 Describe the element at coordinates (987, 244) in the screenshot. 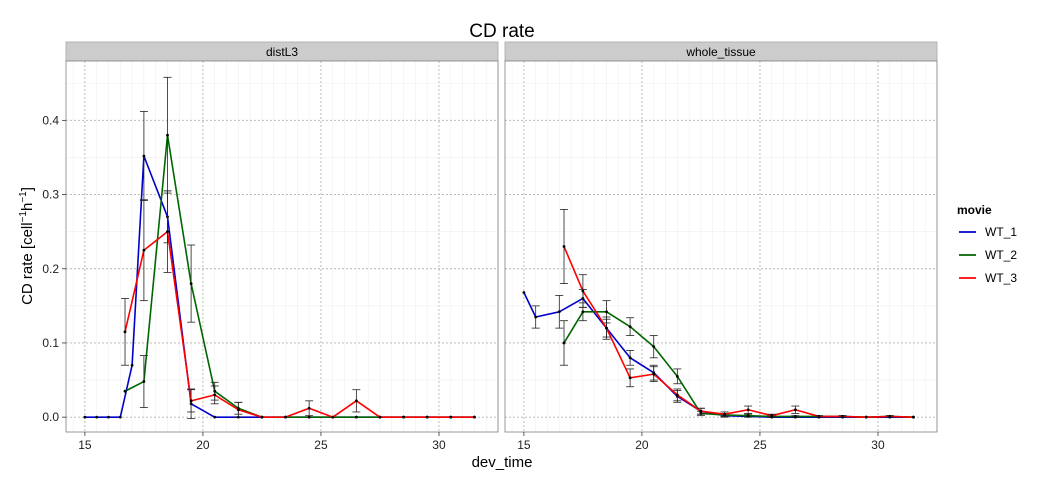

I see `legend: movie WT_1 WT_2 WT_3` at that location.